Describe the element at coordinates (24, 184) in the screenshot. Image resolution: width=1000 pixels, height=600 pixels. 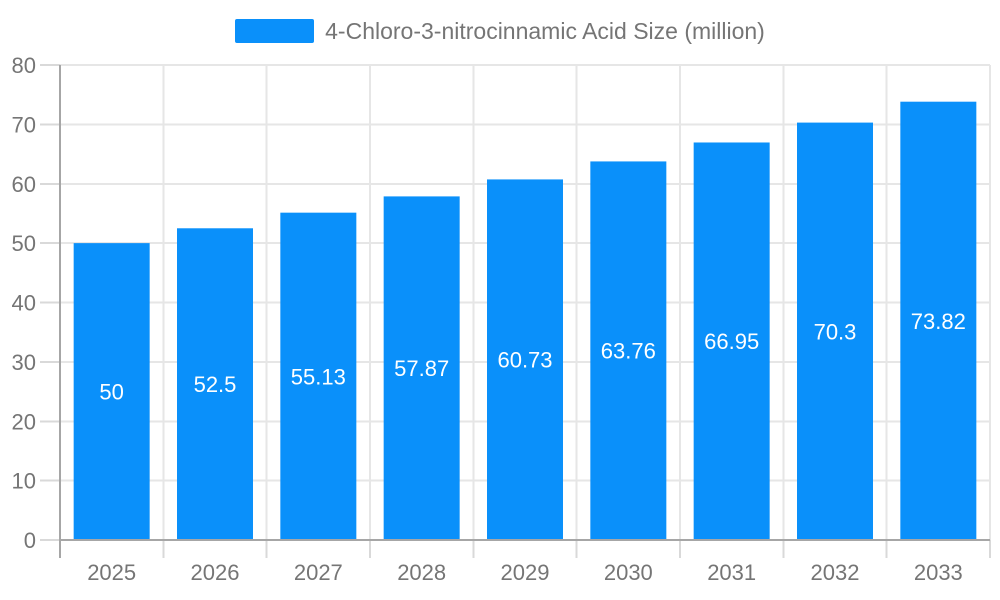
I see `y-axis-label: 60` at that location.